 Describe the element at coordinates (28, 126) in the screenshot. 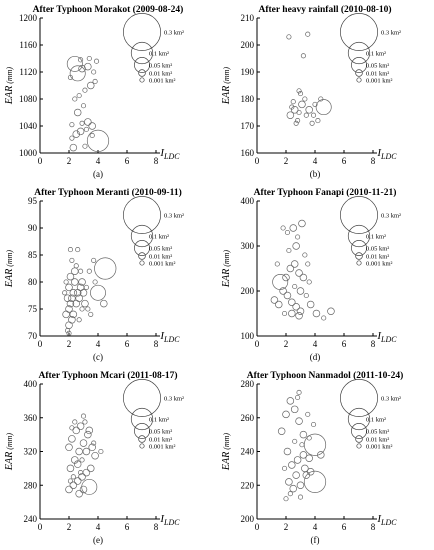

I see `y-tick-label: 1040` at that location.